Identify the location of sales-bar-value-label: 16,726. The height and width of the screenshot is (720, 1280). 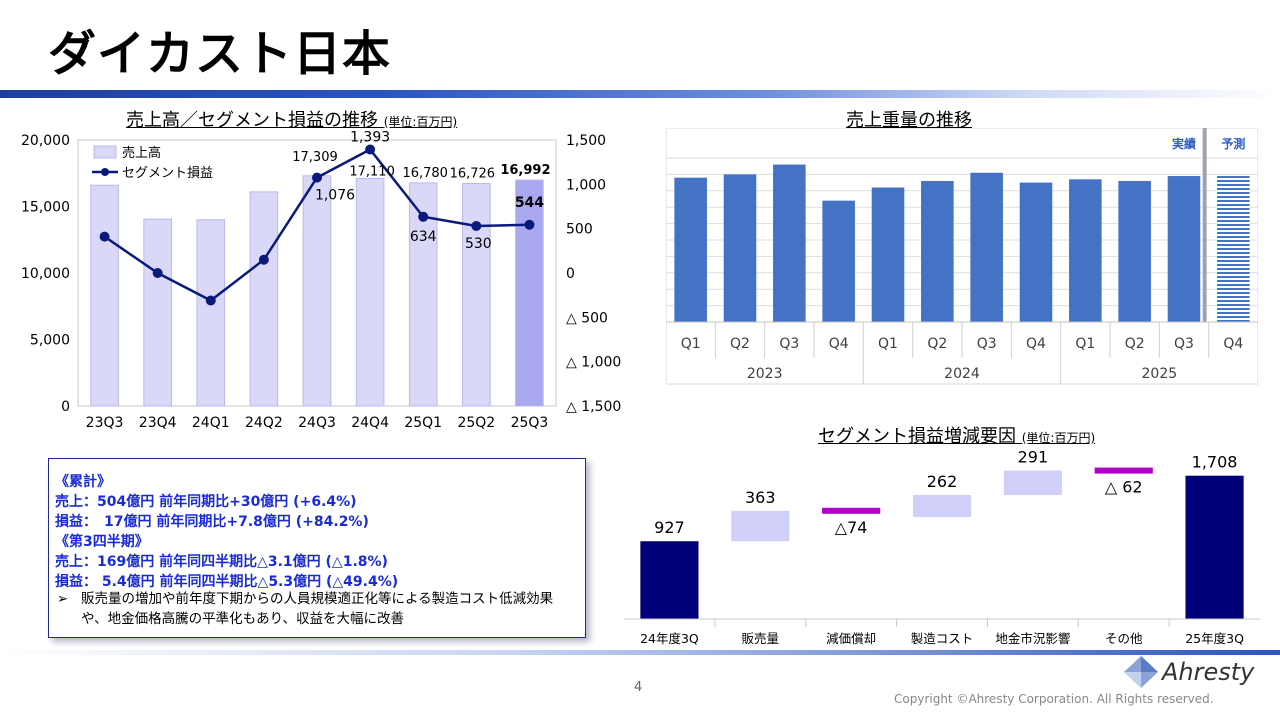
(473, 174).